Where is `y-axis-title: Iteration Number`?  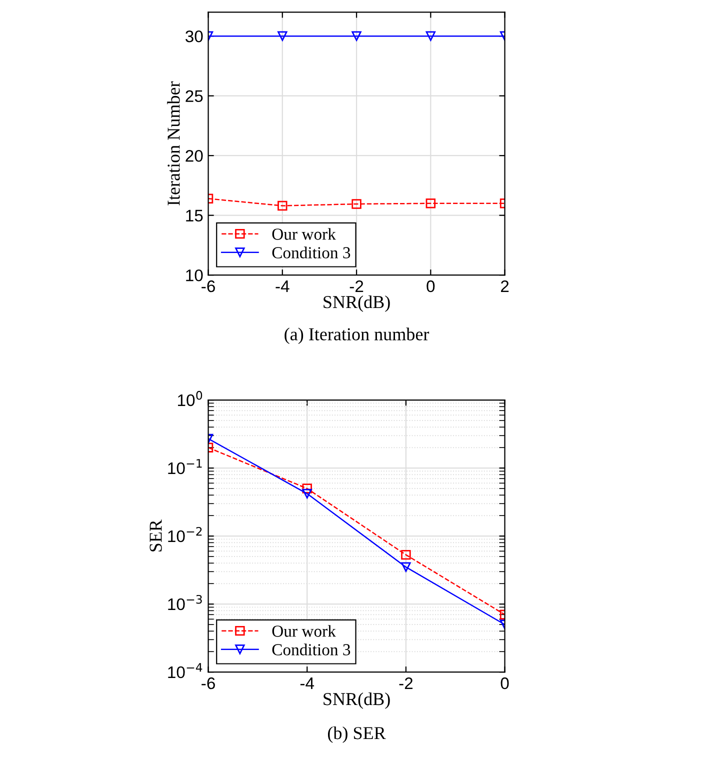 y-axis-title: Iteration Number is located at coordinates (173, 143).